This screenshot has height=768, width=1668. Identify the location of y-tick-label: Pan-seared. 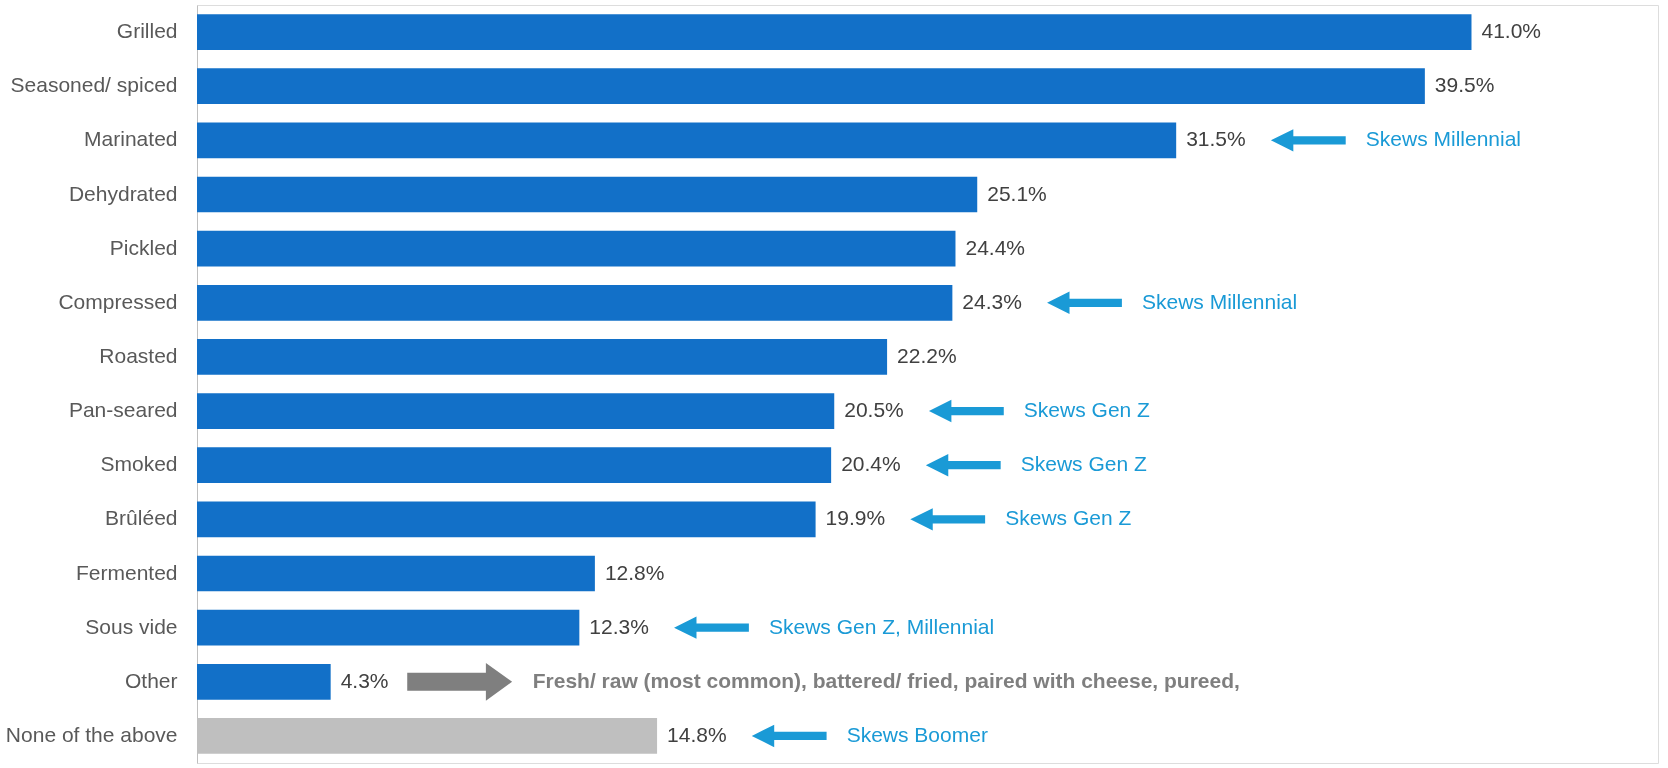
(123, 410).